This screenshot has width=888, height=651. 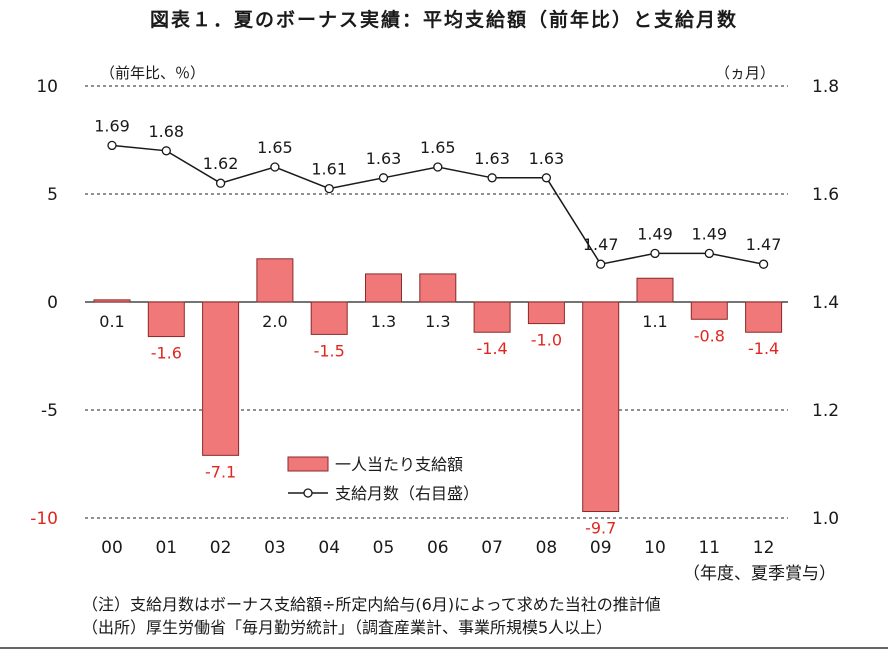 What do you see at coordinates (383, 479) in the screenshot?
I see `legend: 一人当たり支給額 支給月数（右目盛）` at bounding box center [383, 479].